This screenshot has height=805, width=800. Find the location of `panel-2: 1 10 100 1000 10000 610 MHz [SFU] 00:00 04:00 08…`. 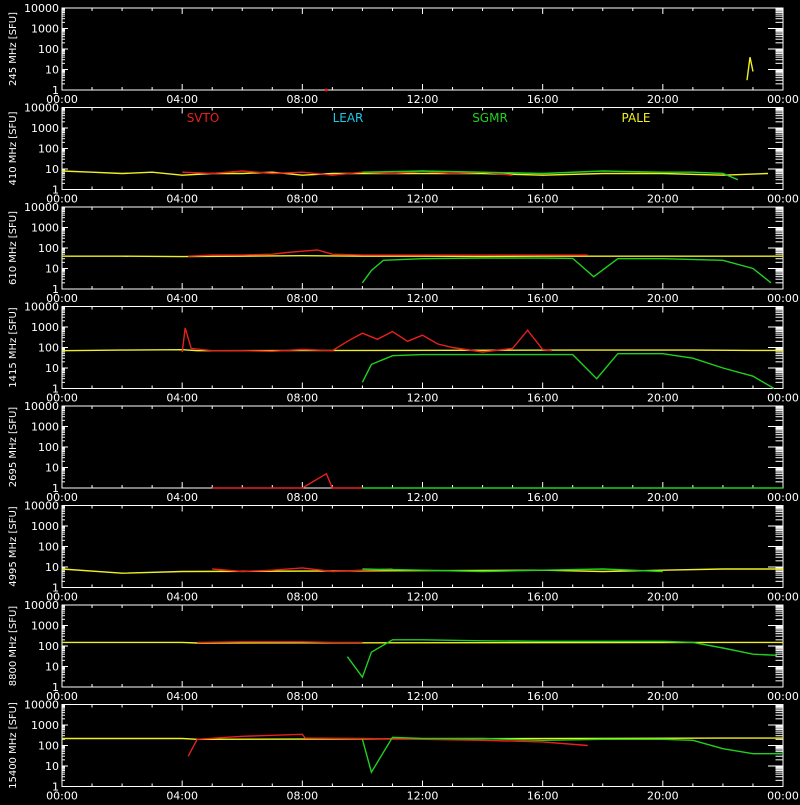

panel-2: 1 10 100 1000 10000 610 MHz [SFU] 00:00 04:00 08… is located at coordinates (403, 253).